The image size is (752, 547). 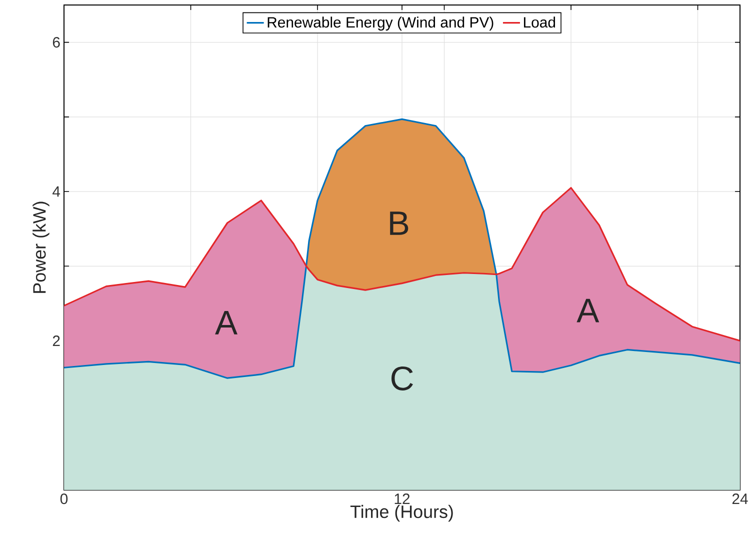 I want to click on x-tick-label: 0, so click(x=64, y=499).